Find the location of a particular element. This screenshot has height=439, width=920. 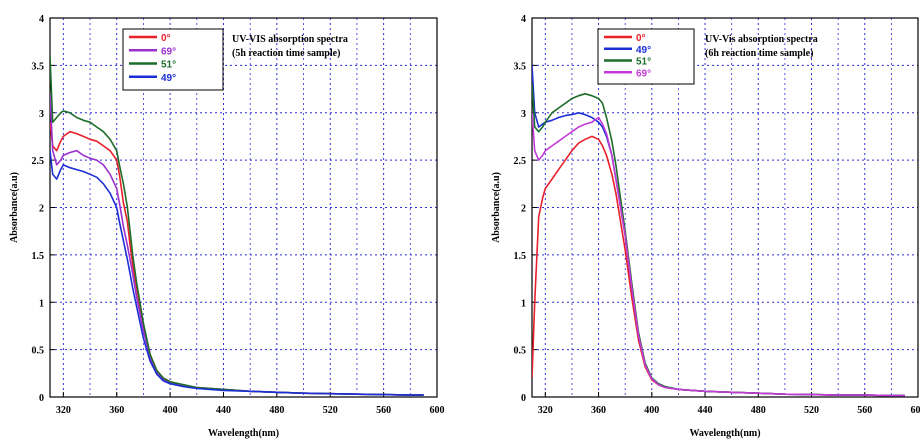

chart-title-line: UV-VIS absorption spectra is located at coordinates (290, 39).